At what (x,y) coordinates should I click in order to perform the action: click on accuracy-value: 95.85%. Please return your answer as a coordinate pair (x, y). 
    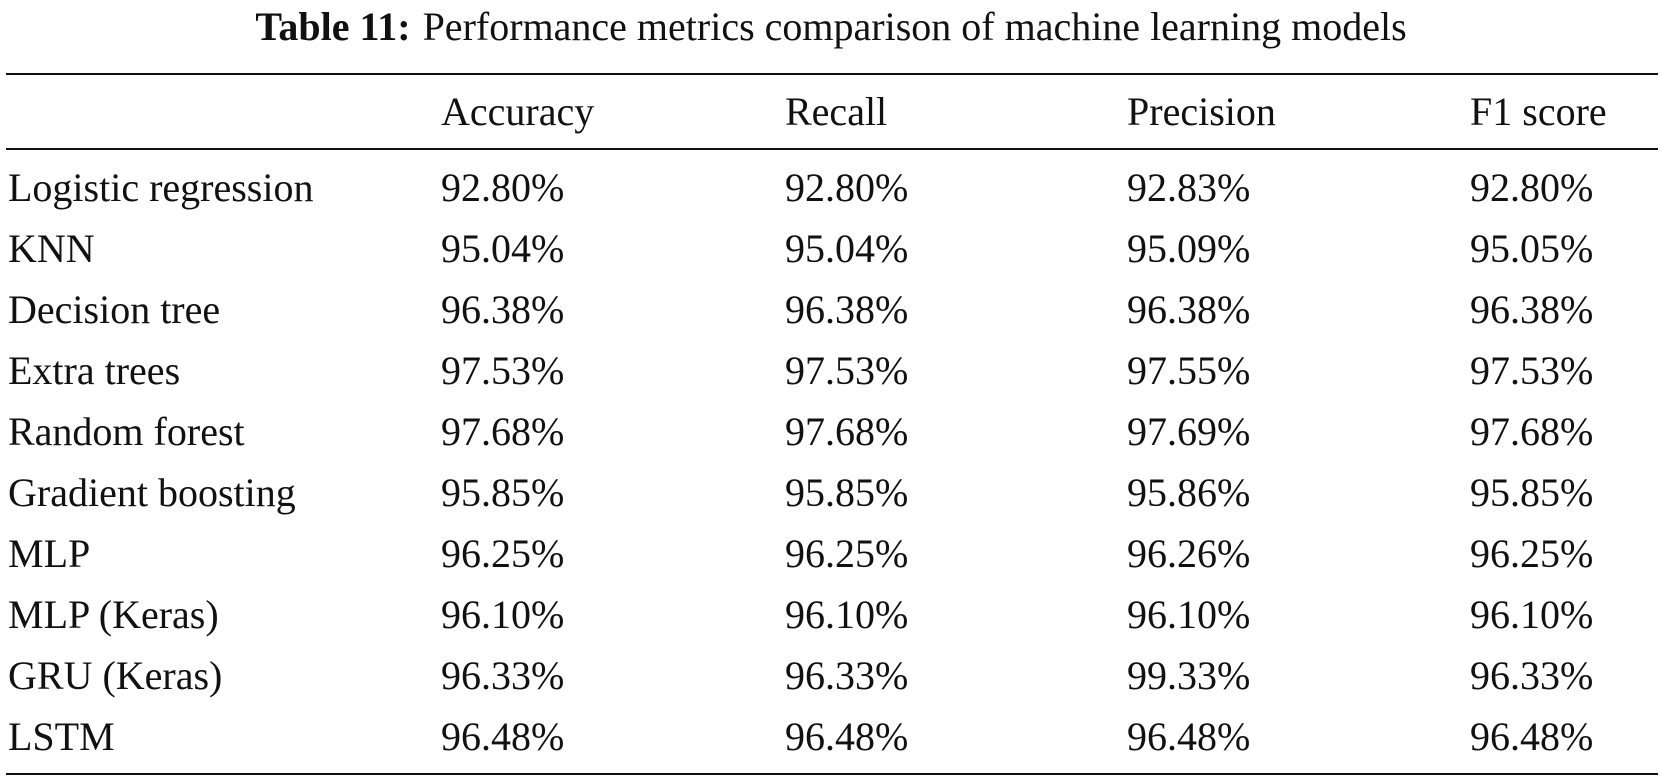
    Looking at the image, I should click on (503, 492).